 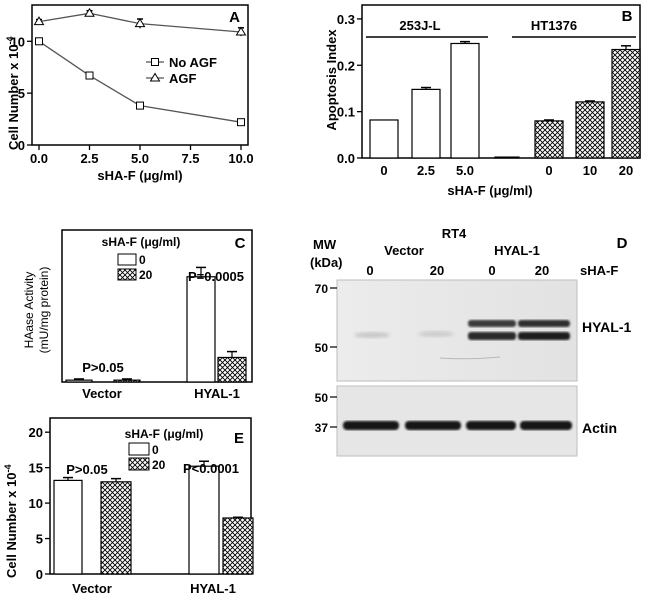 I want to click on panel-d-marker-70: 70, so click(x=322, y=289).